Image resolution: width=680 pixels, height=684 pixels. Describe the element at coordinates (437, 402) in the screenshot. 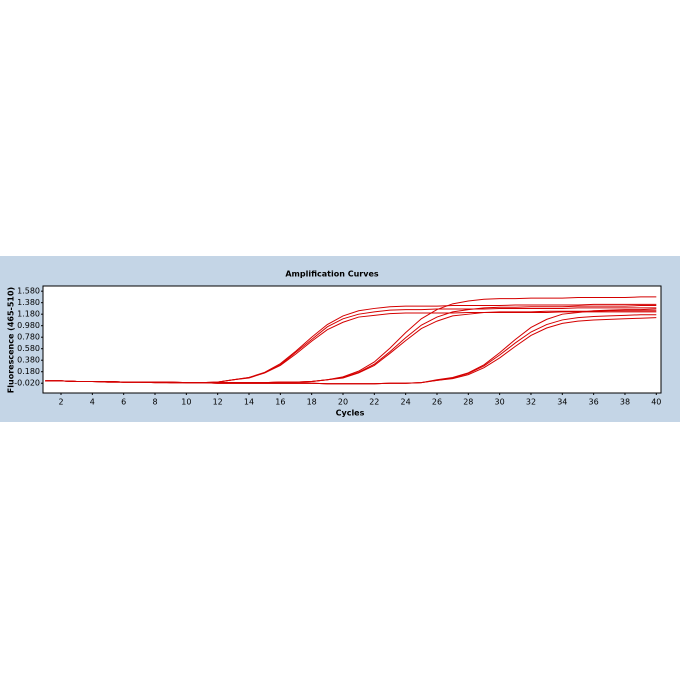

I see `x-tick-label: 26` at that location.